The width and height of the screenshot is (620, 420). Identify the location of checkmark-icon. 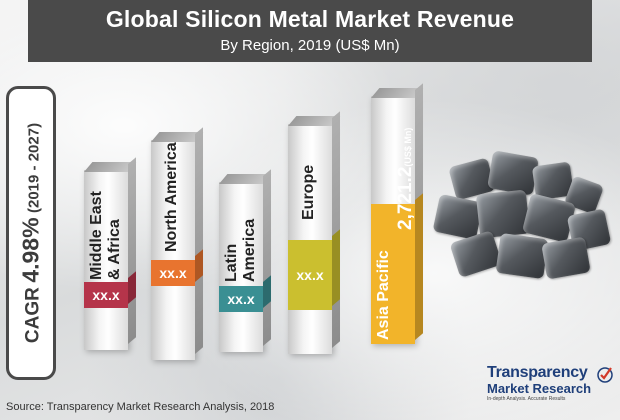
(605, 375).